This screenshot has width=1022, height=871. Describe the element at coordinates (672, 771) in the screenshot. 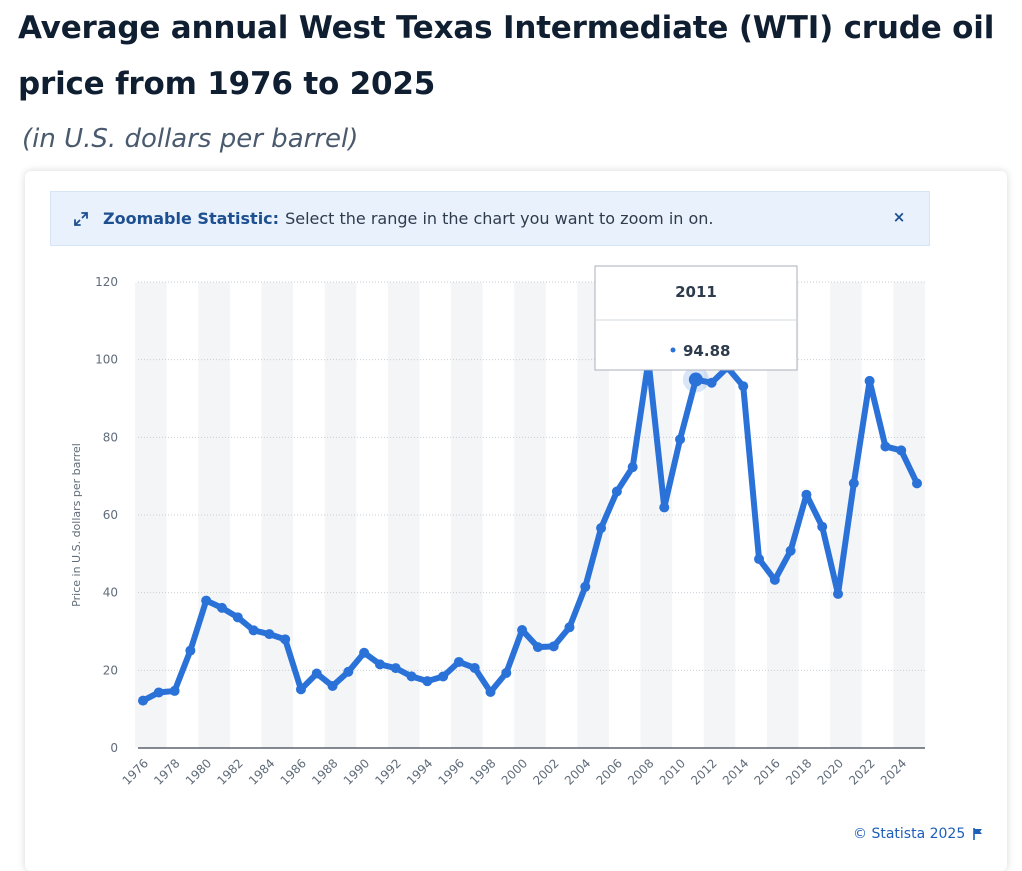

I see `x-tick-label: 2010` at that location.